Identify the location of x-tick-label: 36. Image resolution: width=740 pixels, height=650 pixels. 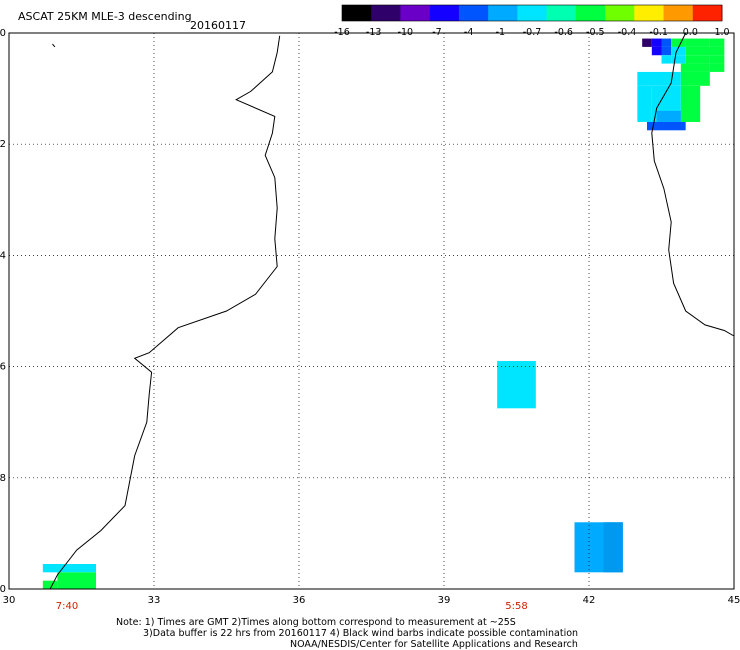
(299, 600).